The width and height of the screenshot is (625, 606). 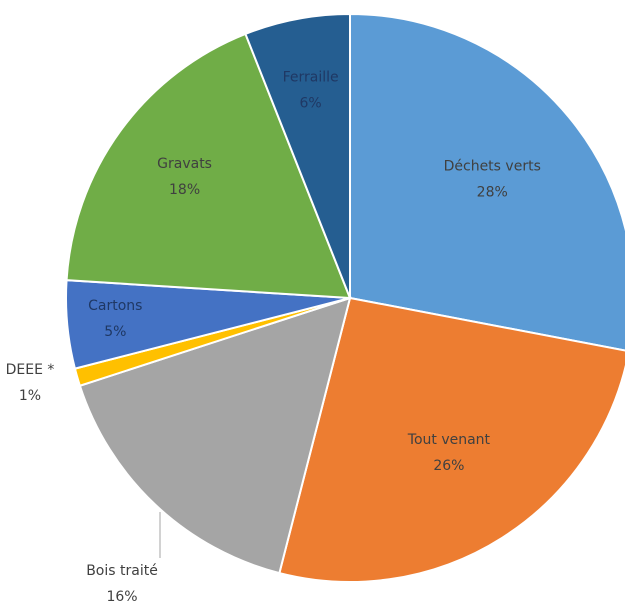 What do you see at coordinates (311, 78) in the screenshot?
I see `category-label-ferraille: Ferraille` at bounding box center [311, 78].